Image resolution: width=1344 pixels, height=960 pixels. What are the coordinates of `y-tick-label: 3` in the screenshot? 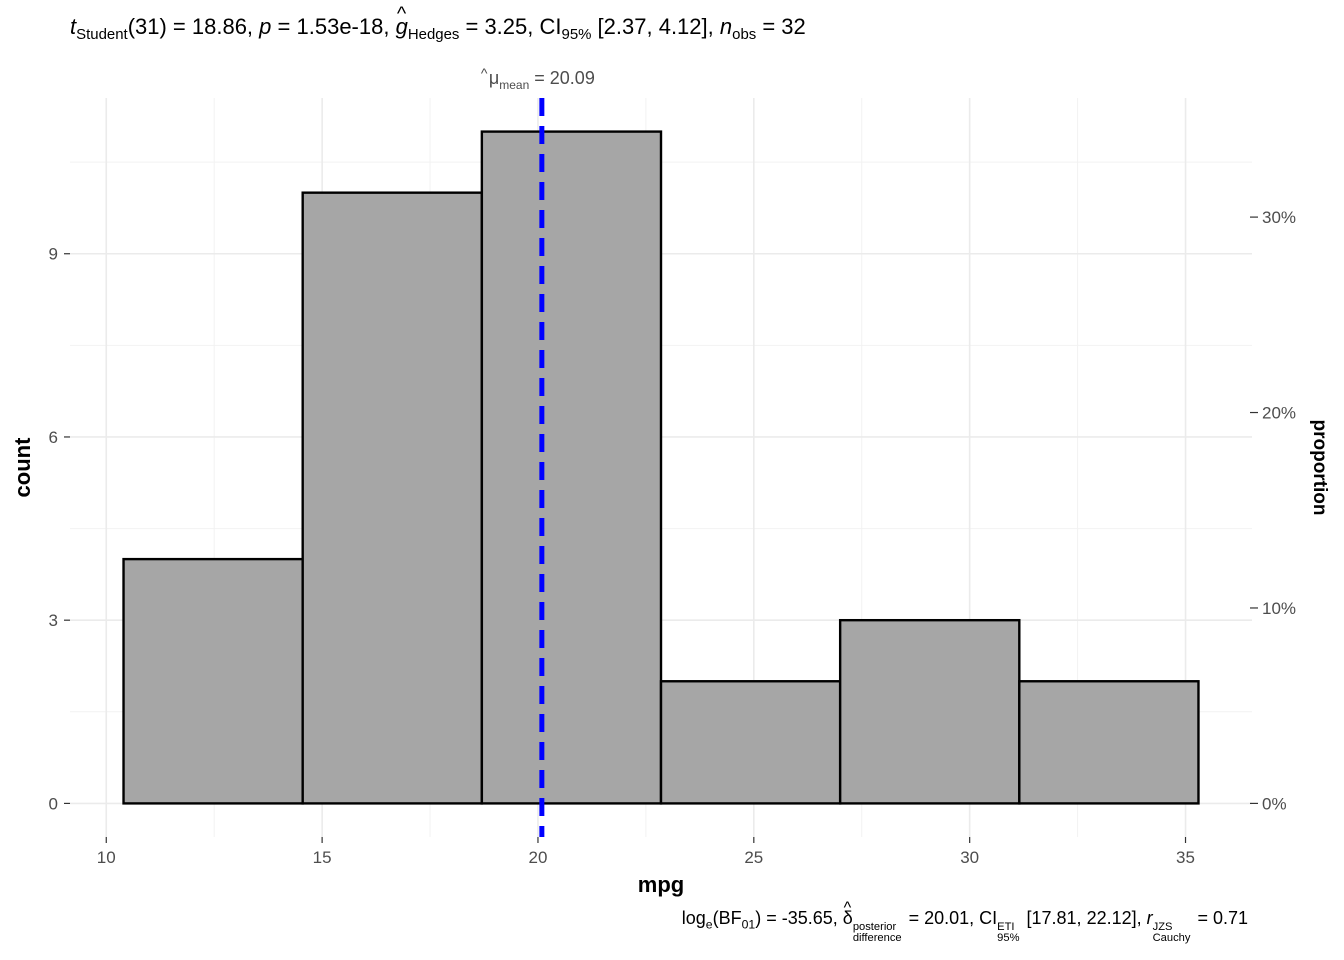 It's located at (53, 620).